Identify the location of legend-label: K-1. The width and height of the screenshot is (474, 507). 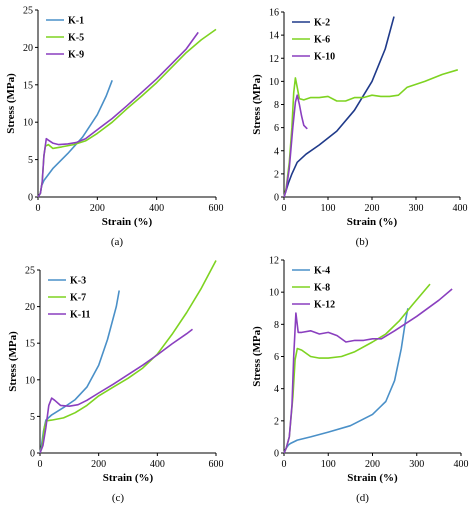
(76, 21).